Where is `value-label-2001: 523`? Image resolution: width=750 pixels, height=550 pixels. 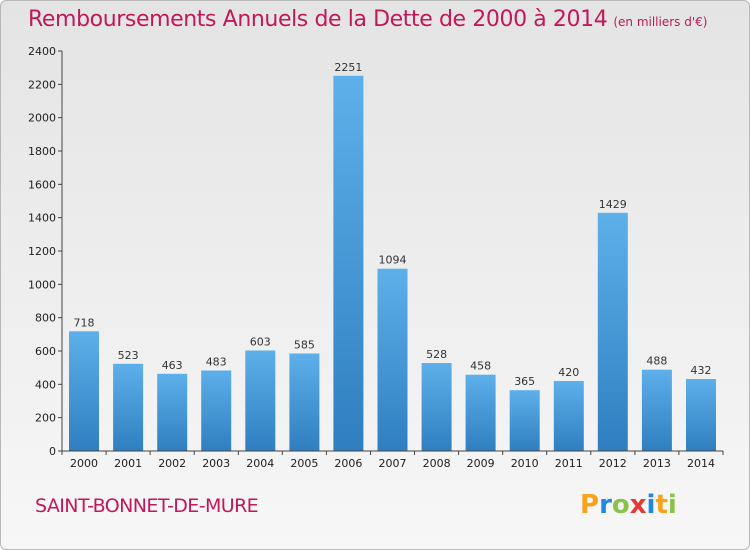
value-label-2001: 523 is located at coordinates (128, 355).